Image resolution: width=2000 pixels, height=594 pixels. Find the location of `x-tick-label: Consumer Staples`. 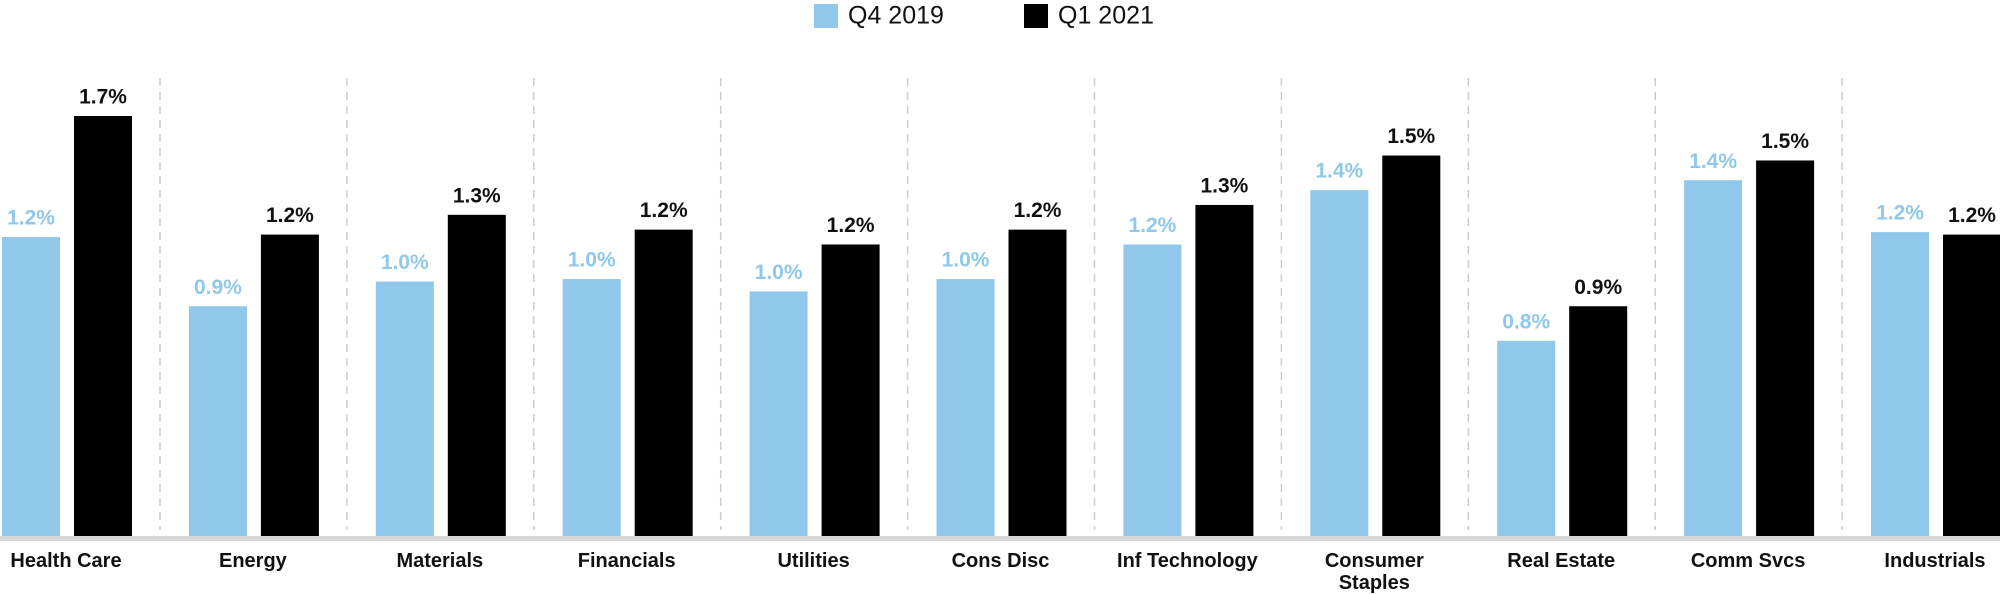

x-tick-label: Consumer Staples is located at coordinates (1374, 572).